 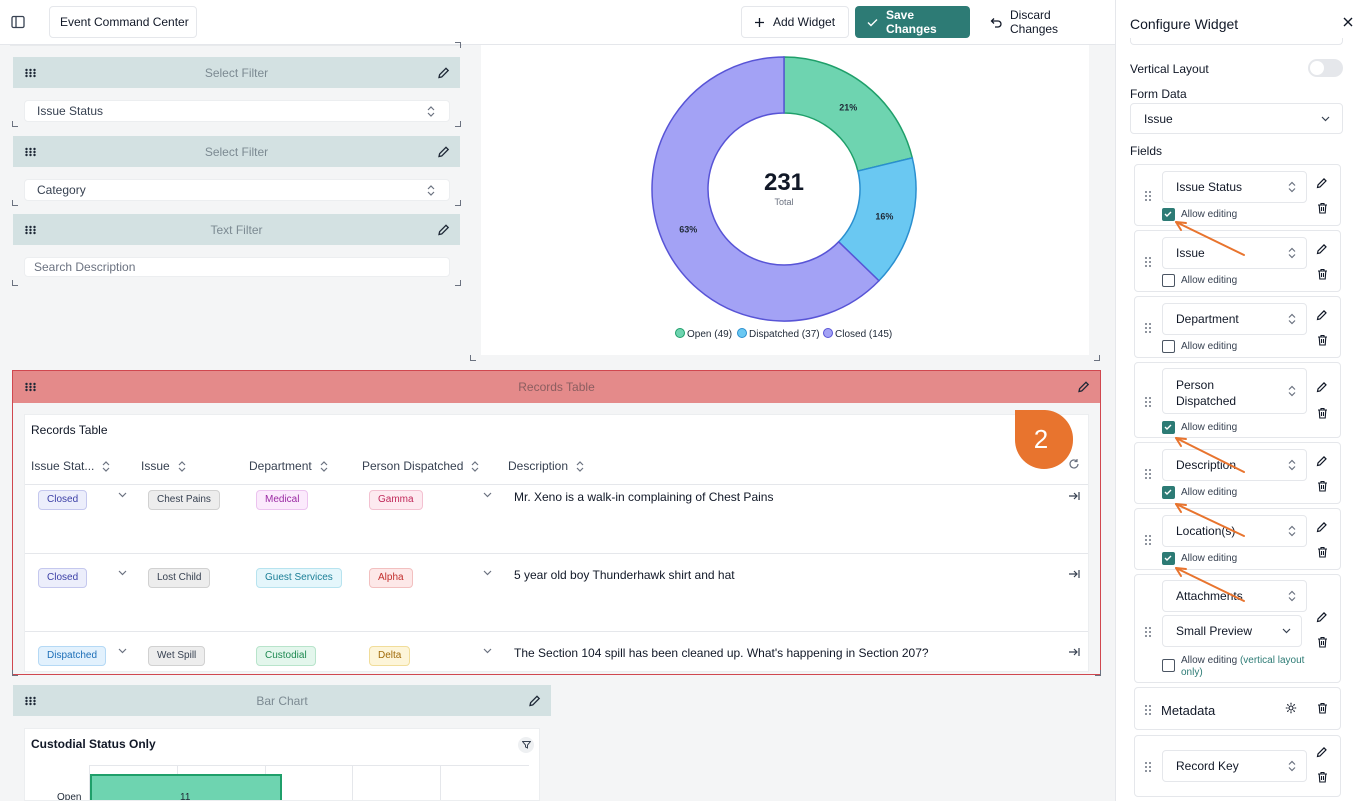 What do you see at coordinates (1291, 708) in the screenshot?
I see `gear-icon` at bounding box center [1291, 708].